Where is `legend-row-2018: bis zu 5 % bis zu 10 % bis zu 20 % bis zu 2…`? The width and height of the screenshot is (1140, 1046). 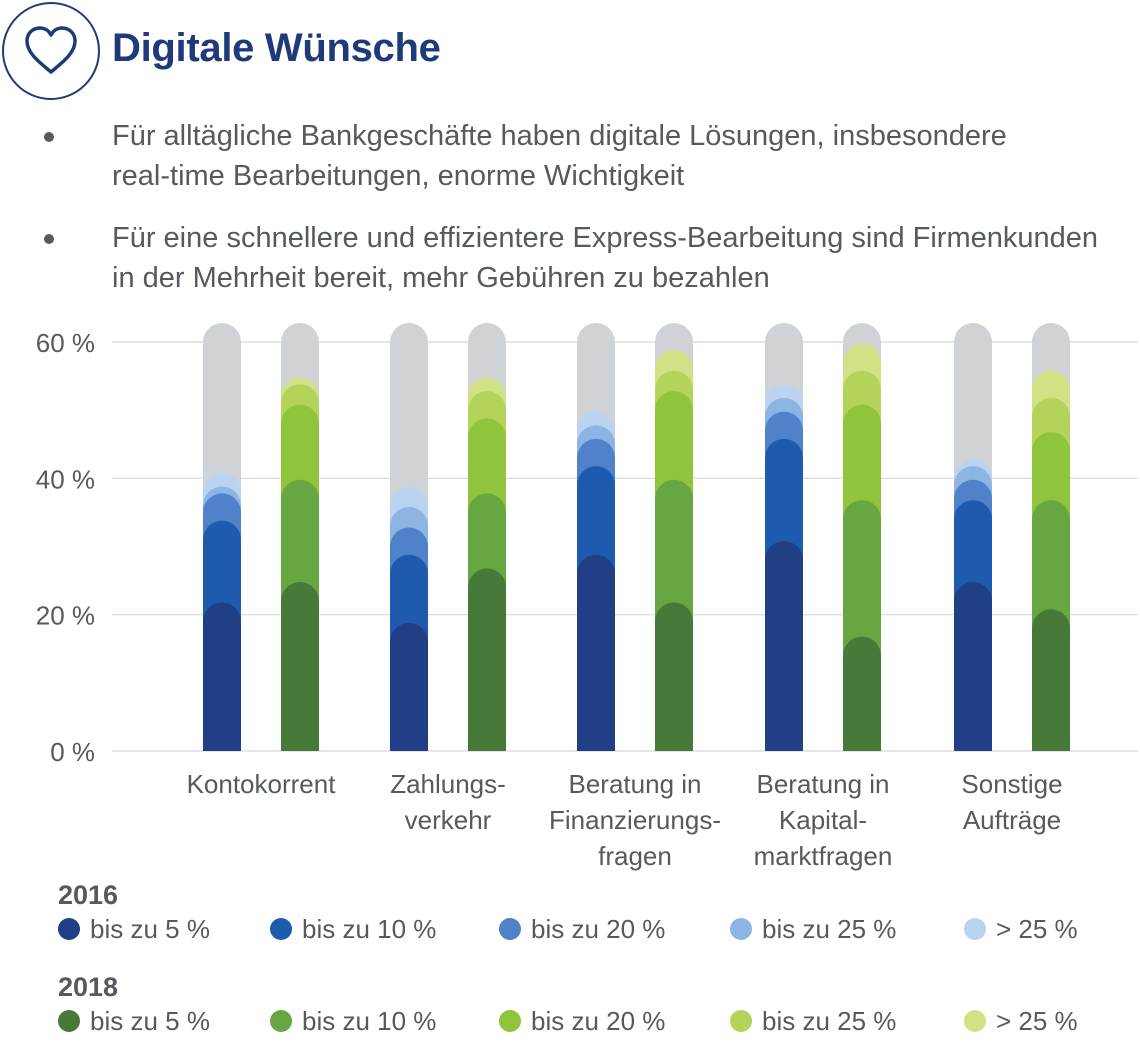
legend-row-2018: bis zu 5 % bis zu 10 % bis zu 20 % bis zu 2… is located at coordinates (598, 1026).